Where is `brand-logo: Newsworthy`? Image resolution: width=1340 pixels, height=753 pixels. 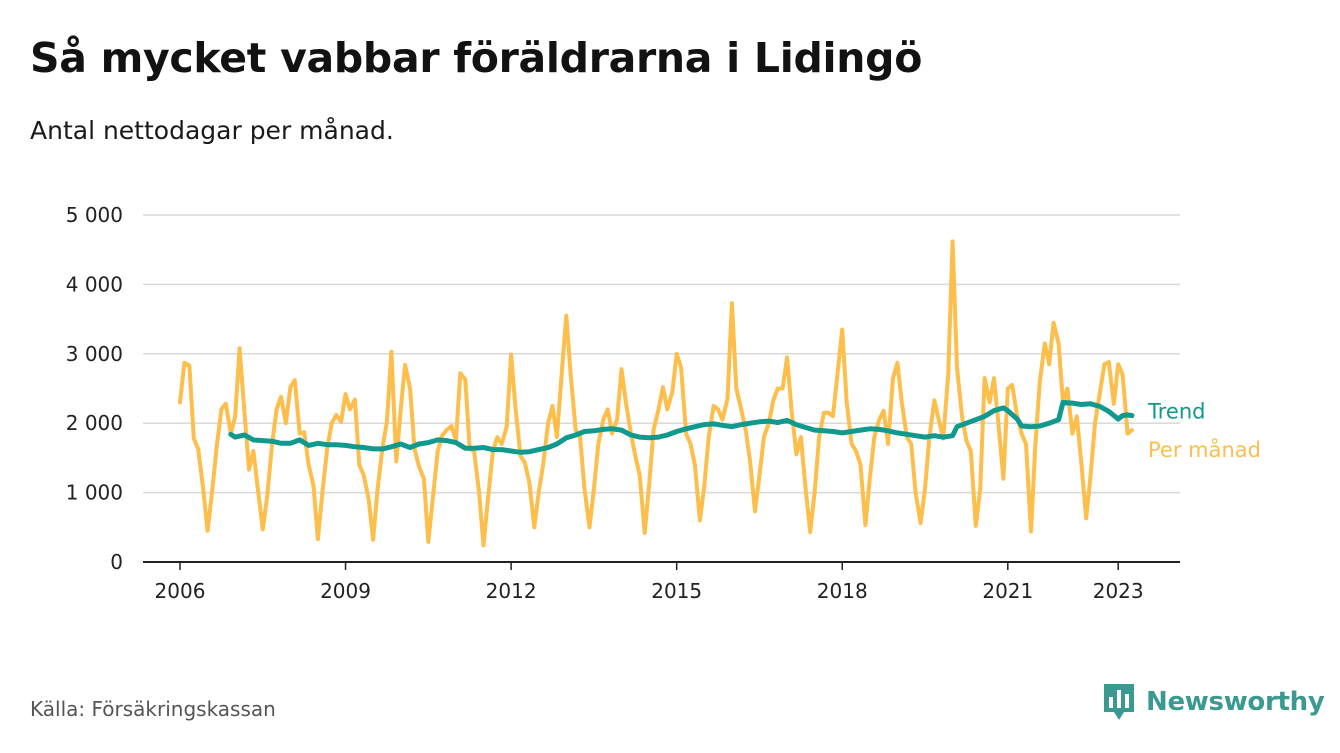
brand-logo: Newsworthy is located at coordinates (1213, 702).